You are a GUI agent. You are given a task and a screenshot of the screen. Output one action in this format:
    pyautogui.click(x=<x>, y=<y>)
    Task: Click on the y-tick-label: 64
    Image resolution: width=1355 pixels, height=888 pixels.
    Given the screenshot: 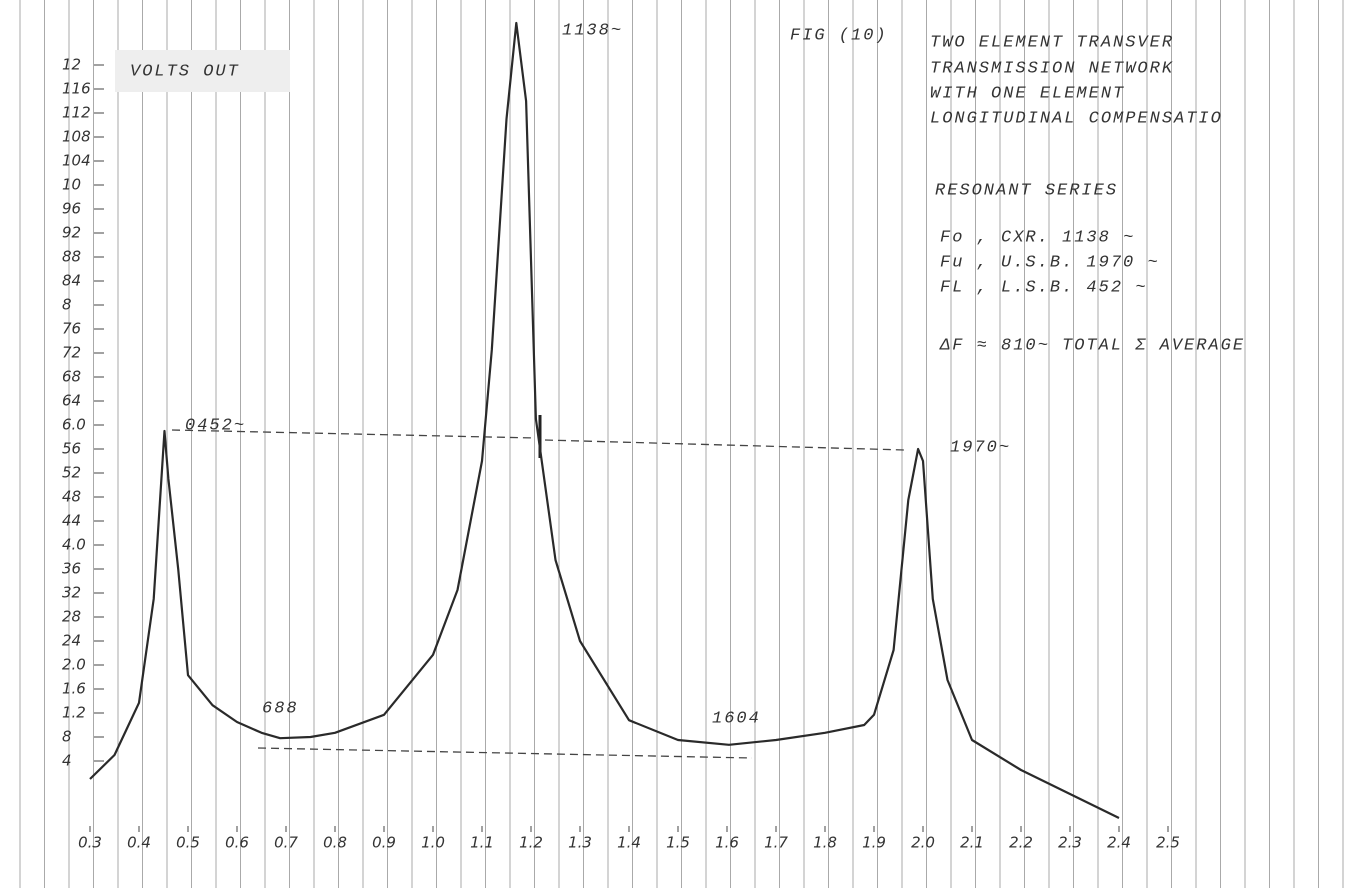 What is the action you would take?
    pyautogui.click(x=71, y=401)
    